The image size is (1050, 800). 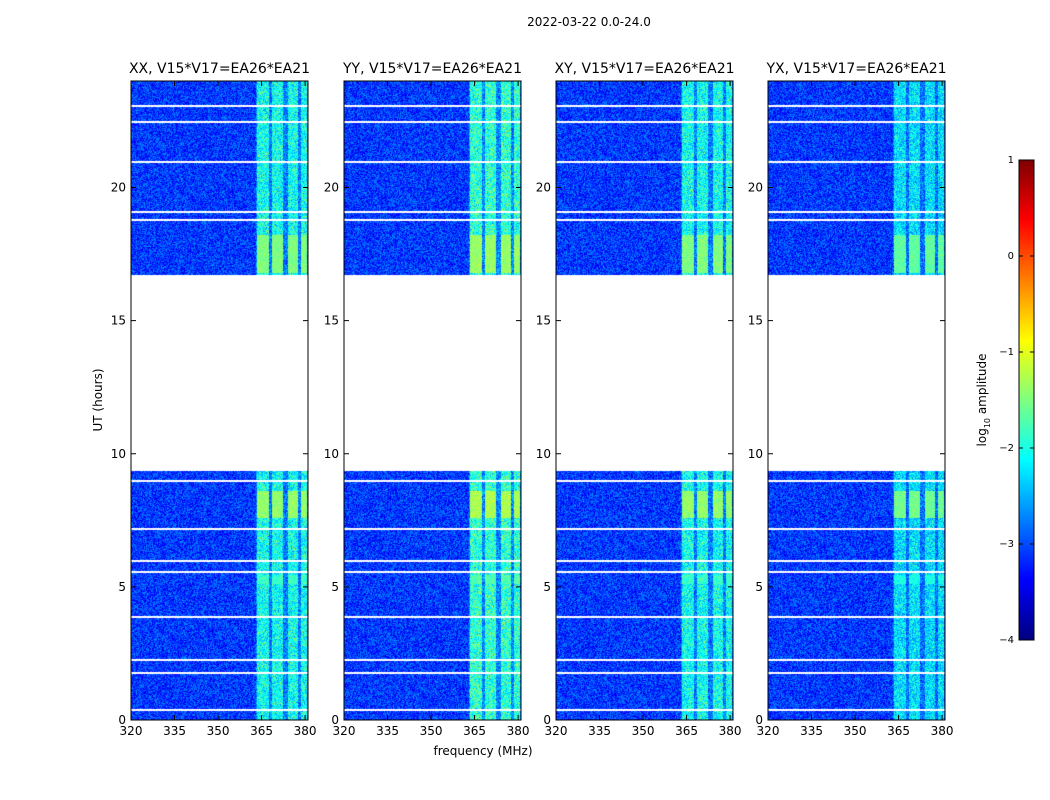 What do you see at coordinates (1005, 400) in the screenshot?
I see `colorbar: −4 −3 −2 −1 0 1 log10 amplitude` at bounding box center [1005, 400].